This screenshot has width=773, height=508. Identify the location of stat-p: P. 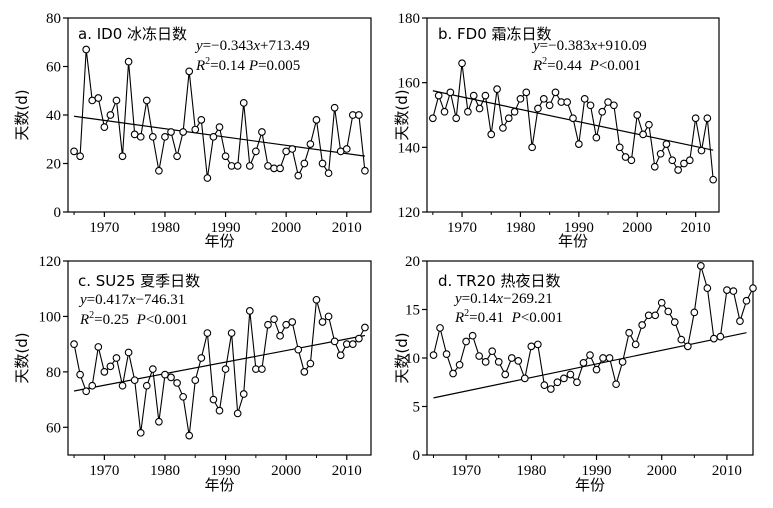
(141, 320).